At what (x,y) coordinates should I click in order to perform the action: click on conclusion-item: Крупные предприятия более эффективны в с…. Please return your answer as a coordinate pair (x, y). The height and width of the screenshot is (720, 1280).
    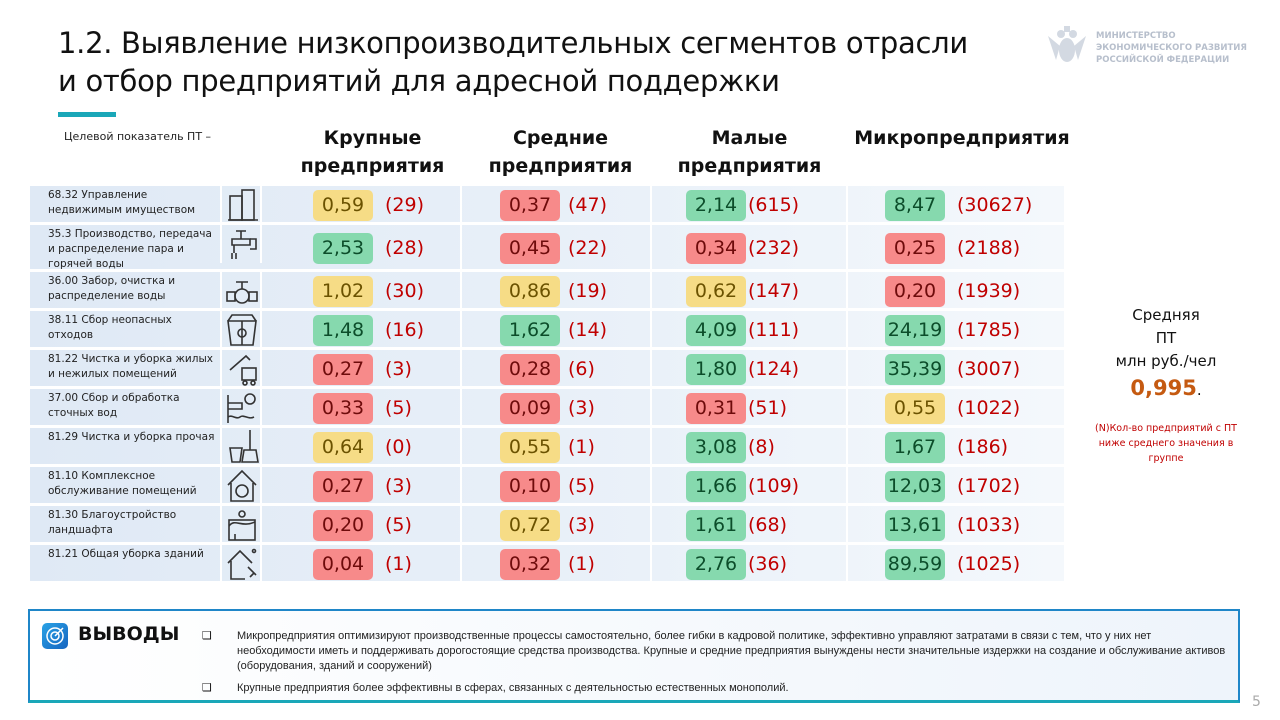
    Looking at the image, I should click on (513, 688).